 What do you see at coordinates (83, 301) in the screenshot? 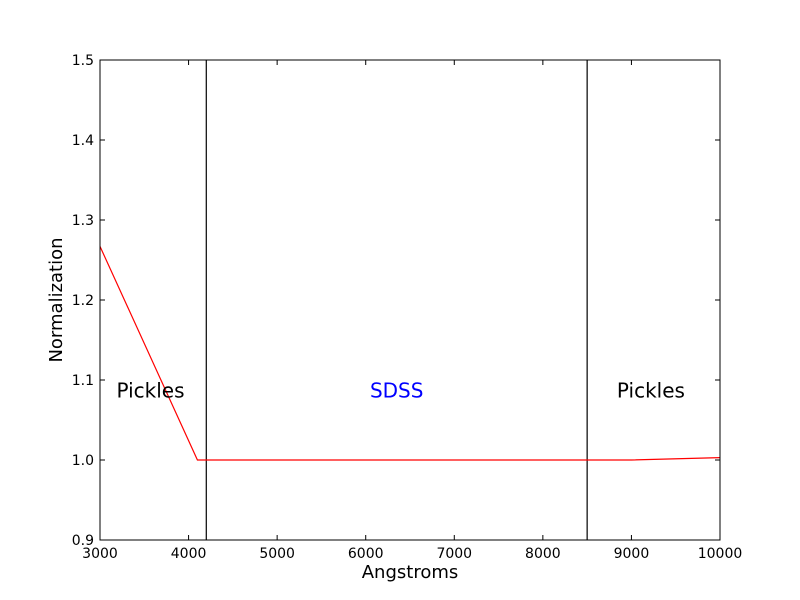
I see `y-tick-label: 1.2` at bounding box center [83, 301].